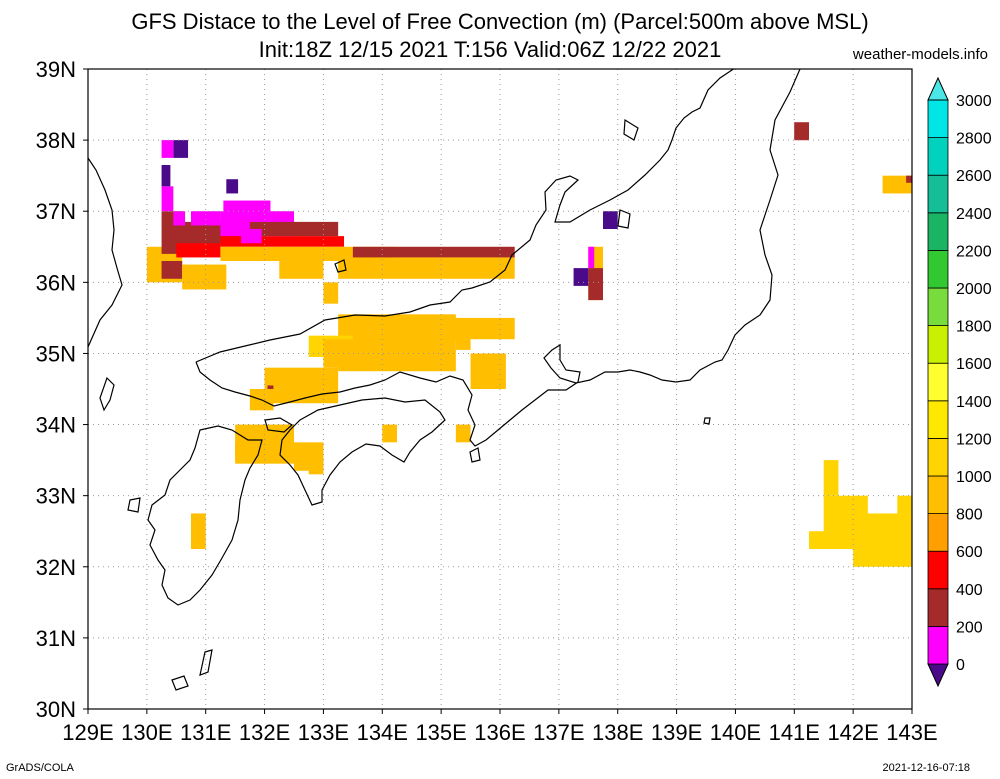 The width and height of the screenshot is (1000, 779). What do you see at coordinates (180, 683) in the screenshot?
I see `yakushima-island` at bounding box center [180, 683].